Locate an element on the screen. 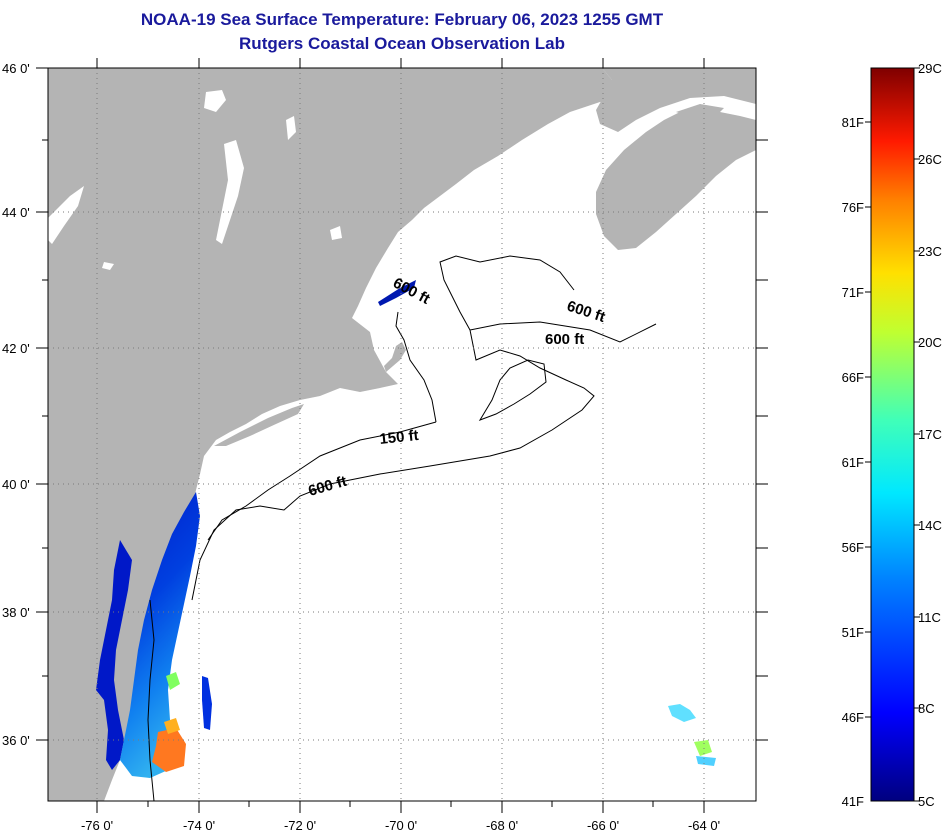 The height and width of the screenshot is (832, 944). colorbar-label-71f: 71F is located at coordinates (853, 292).